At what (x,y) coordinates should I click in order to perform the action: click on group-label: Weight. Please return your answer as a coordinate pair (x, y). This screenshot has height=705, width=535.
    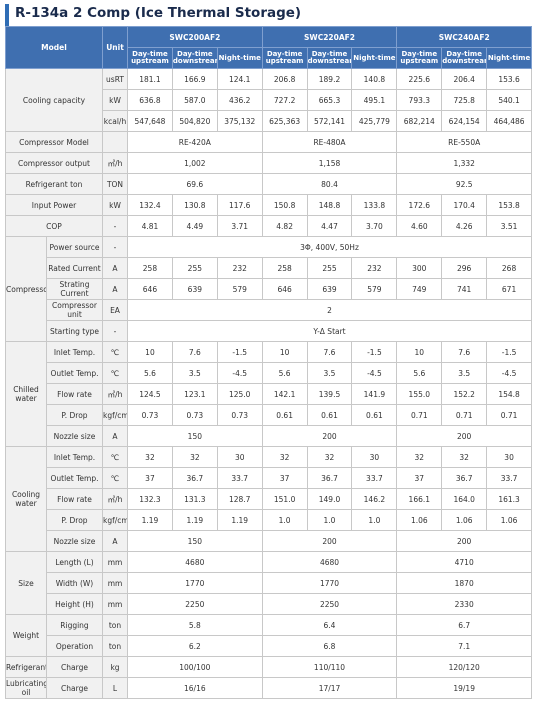
    Looking at the image, I should click on (26, 635).